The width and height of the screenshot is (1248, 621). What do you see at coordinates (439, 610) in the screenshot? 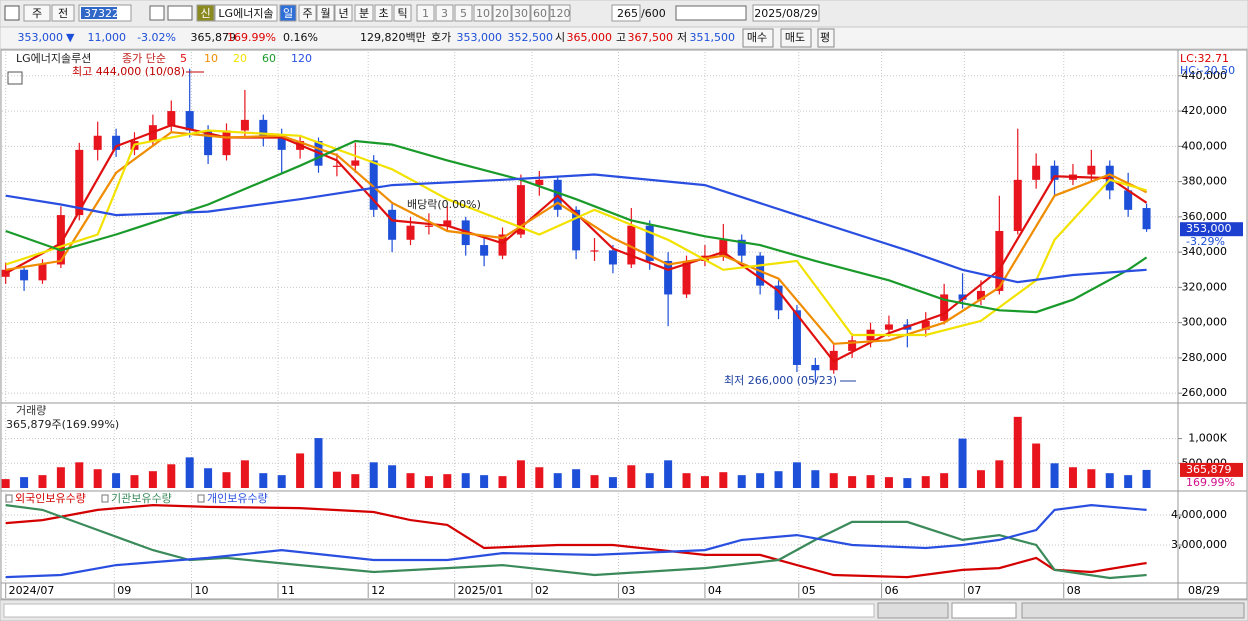
I see `scroll-track` at bounding box center [439, 610].